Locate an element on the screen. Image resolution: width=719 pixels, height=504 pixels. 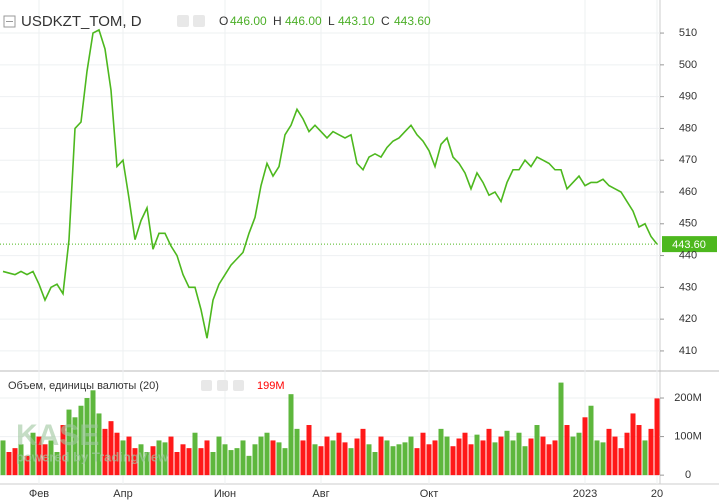
y-tick-label: 470 is located at coordinates (688, 160).